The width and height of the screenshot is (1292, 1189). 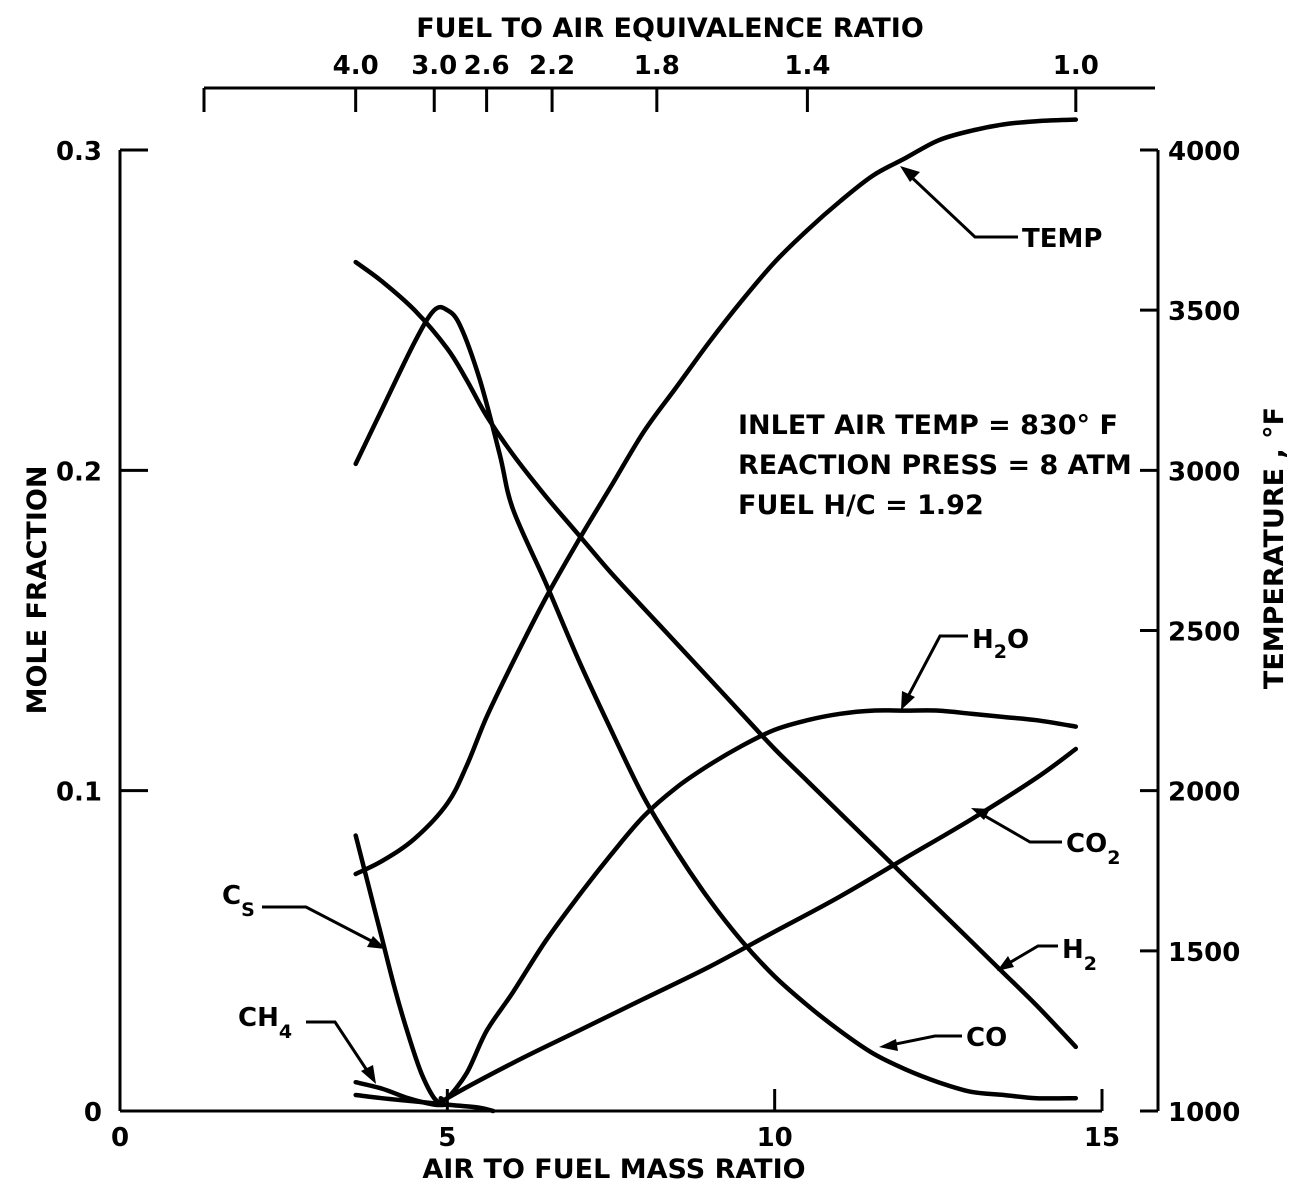 I want to click on y2-tick-label-4000: 4000, so click(x=1204, y=152).